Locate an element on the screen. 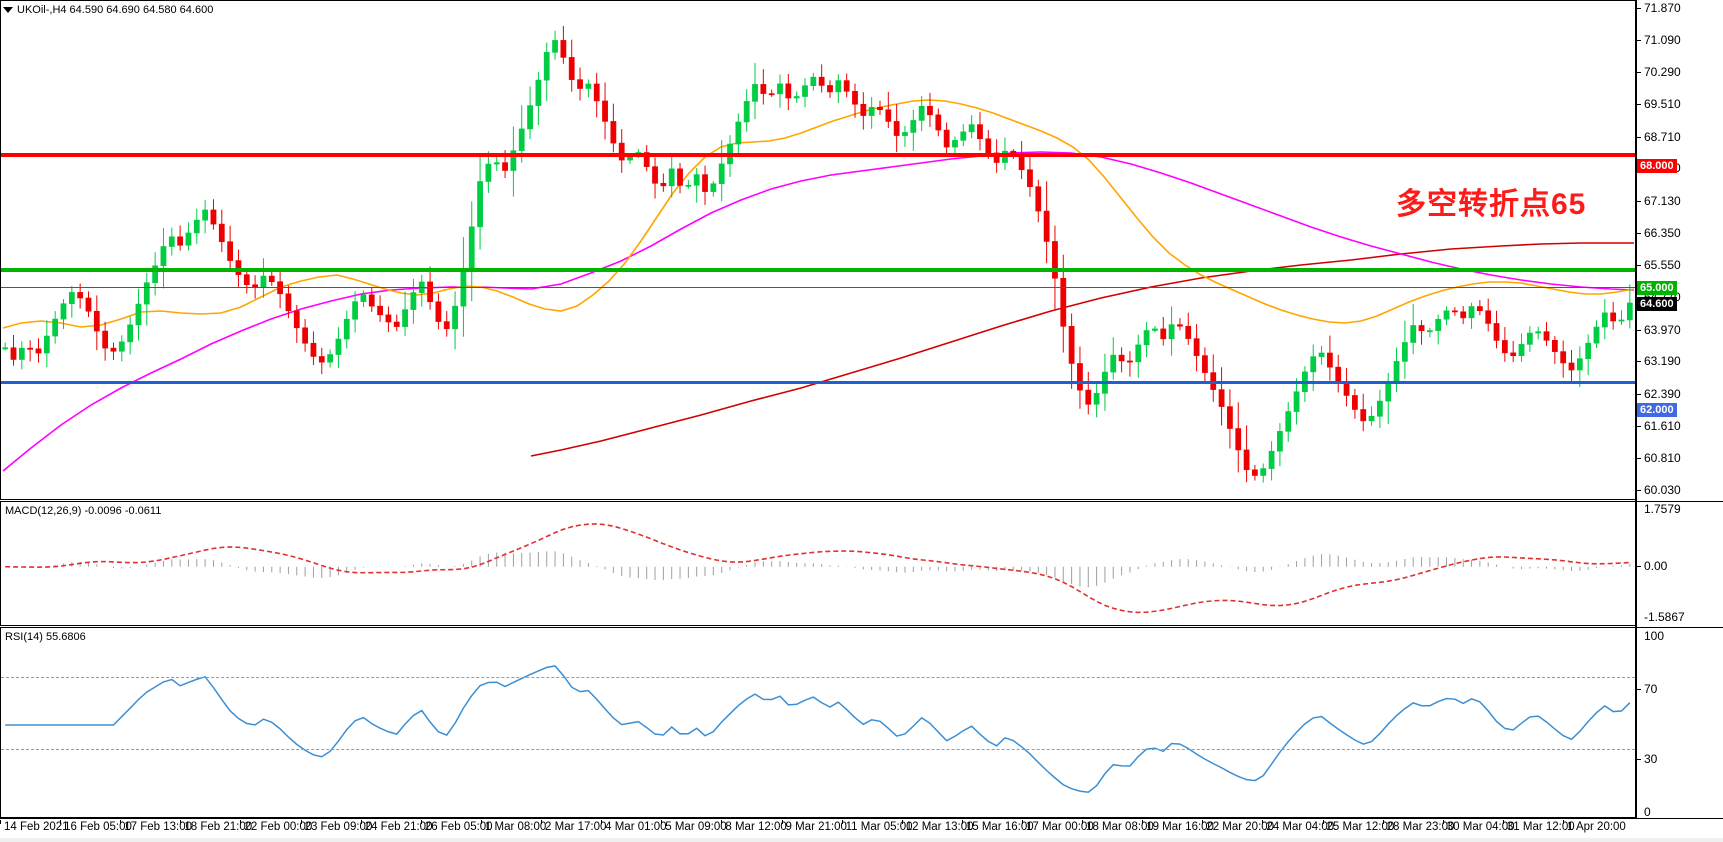 The height and width of the screenshot is (842, 1723). price-tag-62-000: 62.000 is located at coordinates (1657, 409).